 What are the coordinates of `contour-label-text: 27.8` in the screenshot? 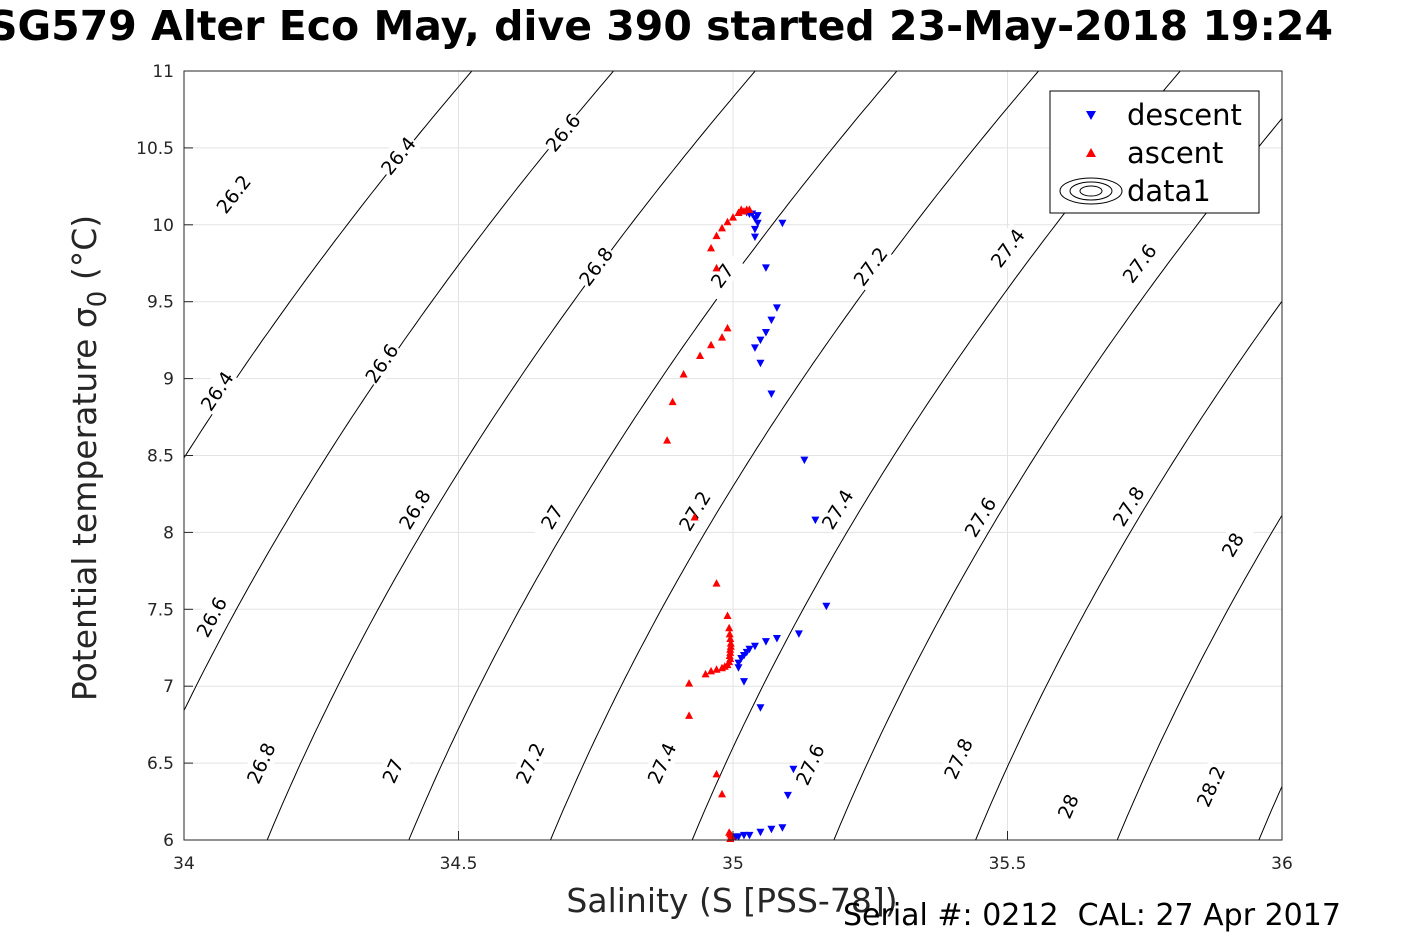 It's located at (959, 759).